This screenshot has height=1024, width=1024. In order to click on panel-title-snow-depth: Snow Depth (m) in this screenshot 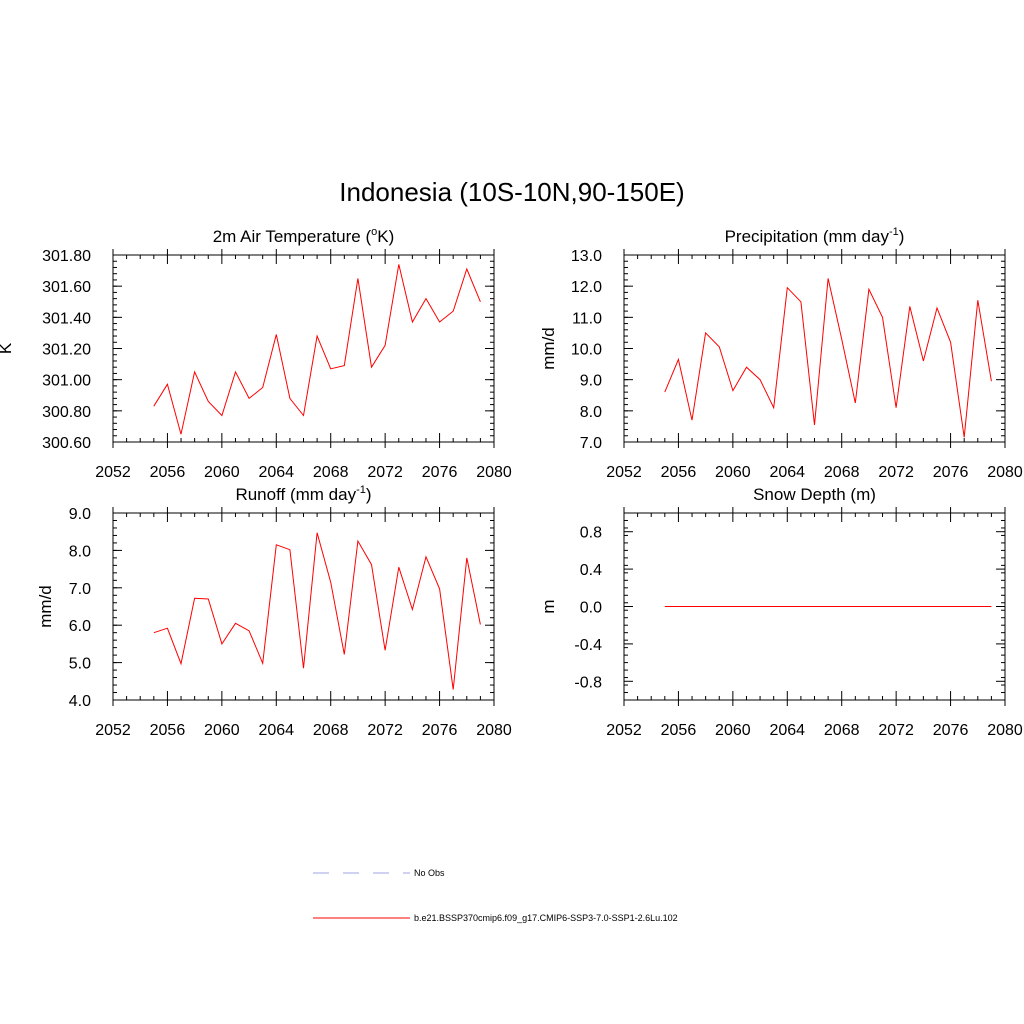, I will do `click(814, 494)`.